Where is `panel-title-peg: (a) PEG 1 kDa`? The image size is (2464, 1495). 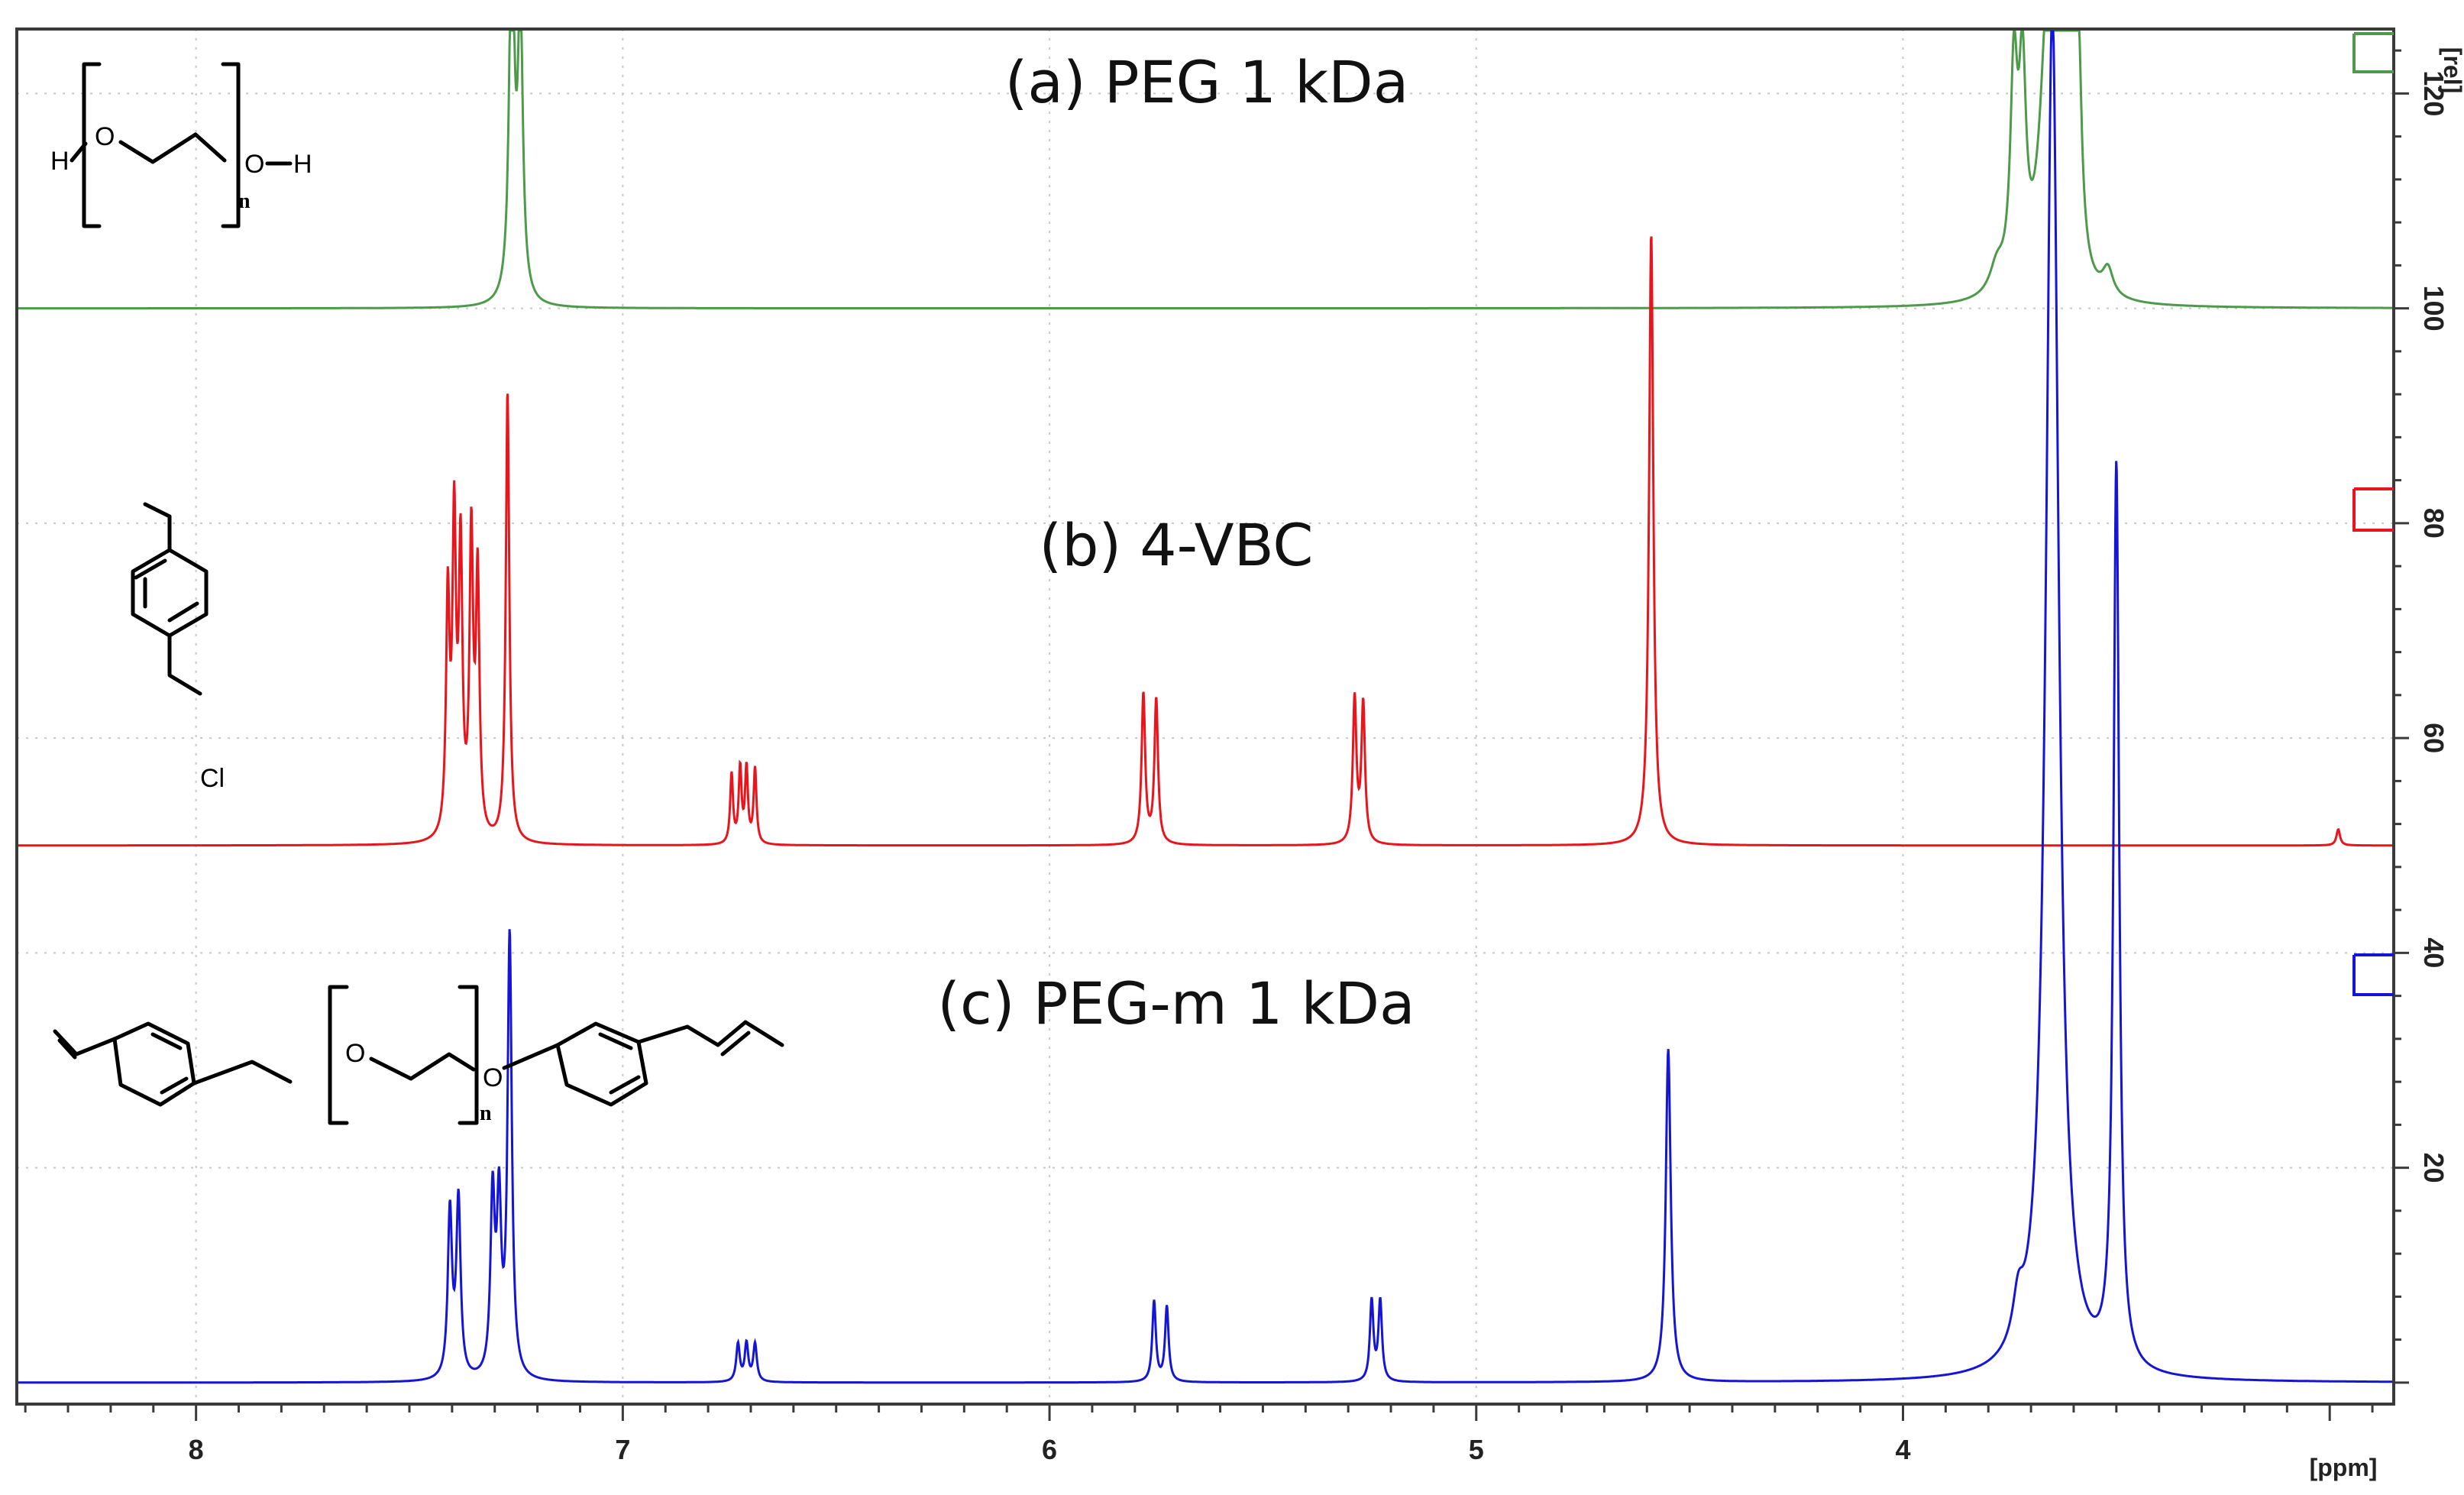
panel-title-peg: (a) PEG 1 kDa is located at coordinates (1207, 82).